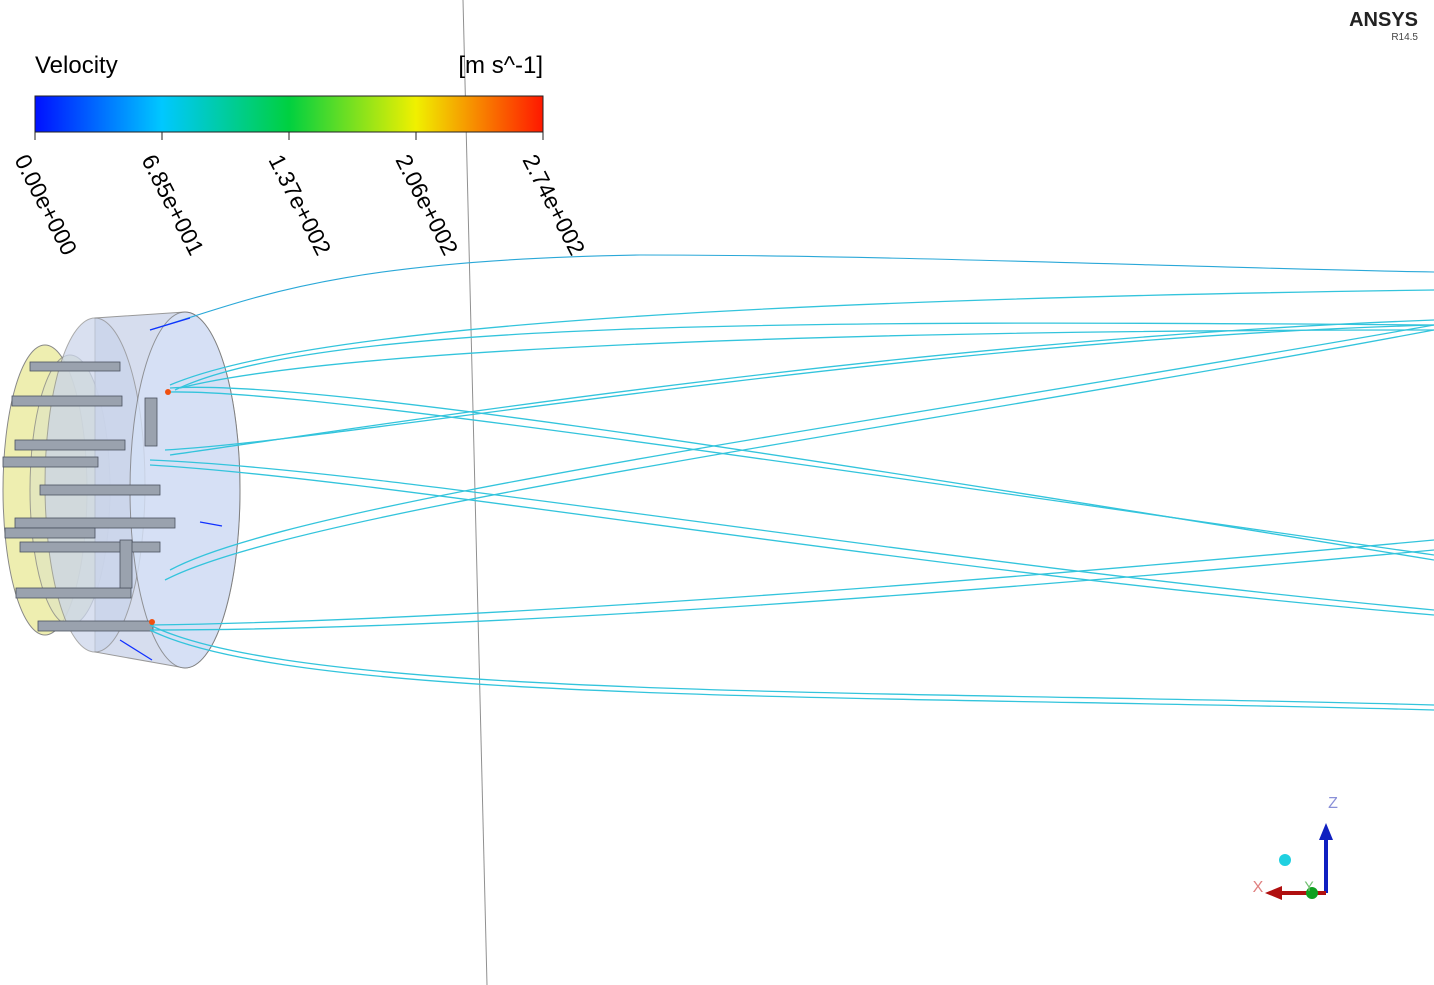 The height and width of the screenshot is (985, 1434). I want to click on legend-tick-label: 1.37e+002, so click(300, 204).